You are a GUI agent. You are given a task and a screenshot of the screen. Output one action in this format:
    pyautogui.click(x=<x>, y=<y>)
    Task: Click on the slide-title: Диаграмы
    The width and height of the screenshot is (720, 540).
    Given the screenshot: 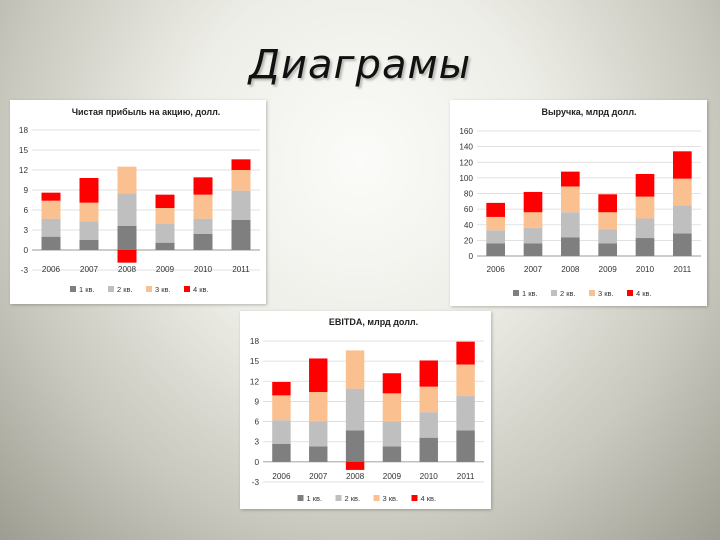 What is the action you would take?
    pyautogui.click(x=360, y=65)
    